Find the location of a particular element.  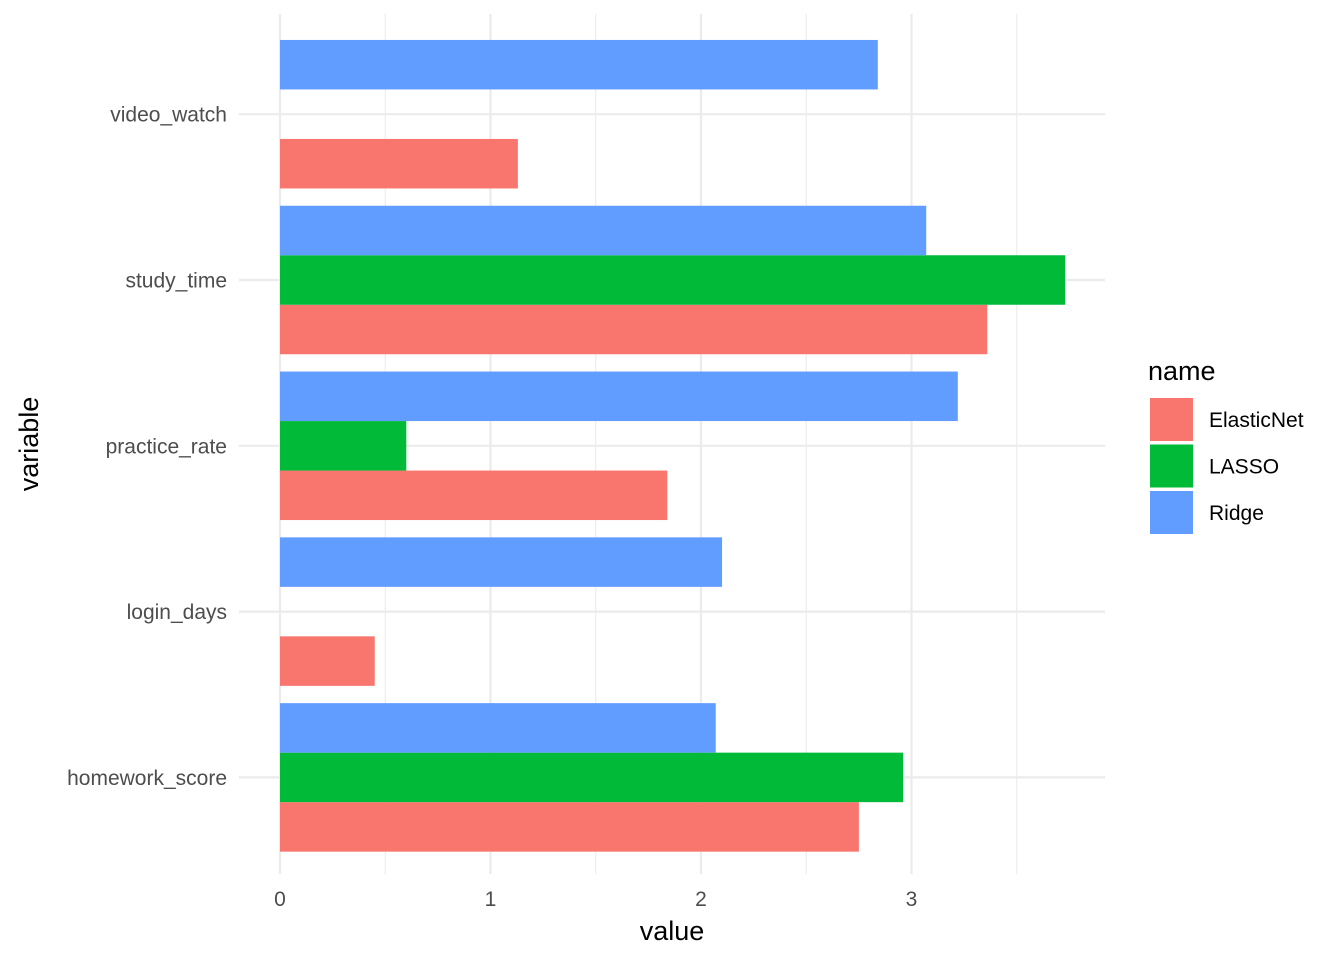

bar-ridge-practice-rate is located at coordinates (619, 396).